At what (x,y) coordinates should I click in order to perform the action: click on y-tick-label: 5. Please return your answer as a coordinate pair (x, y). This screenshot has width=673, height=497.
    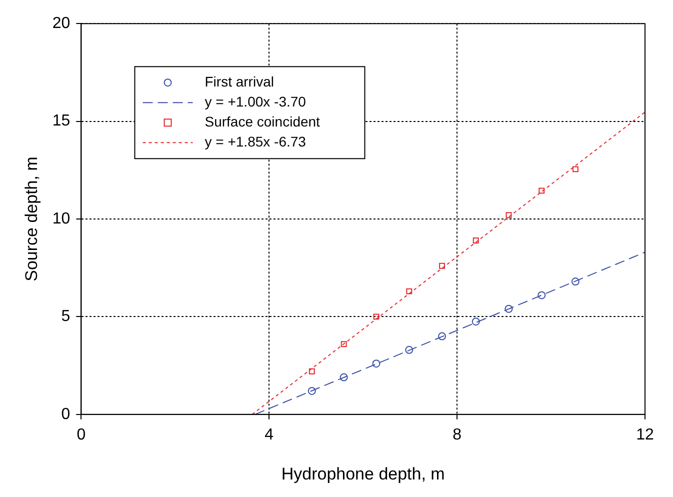
    Looking at the image, I should click on (65, 317).